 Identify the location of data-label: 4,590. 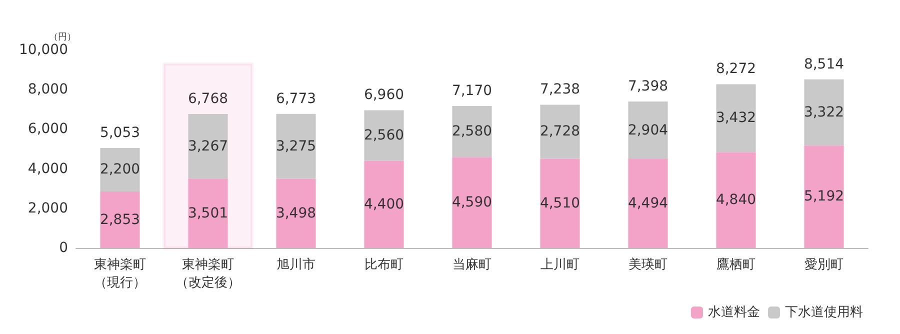
(472, 202).